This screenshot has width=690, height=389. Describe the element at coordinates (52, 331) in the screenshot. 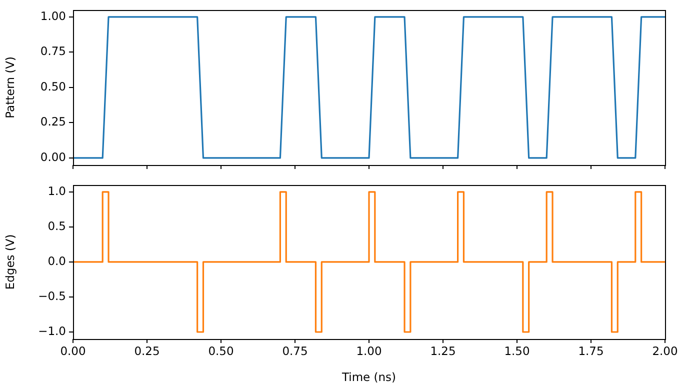

I see `y-tick-label: −1.0` at that location.